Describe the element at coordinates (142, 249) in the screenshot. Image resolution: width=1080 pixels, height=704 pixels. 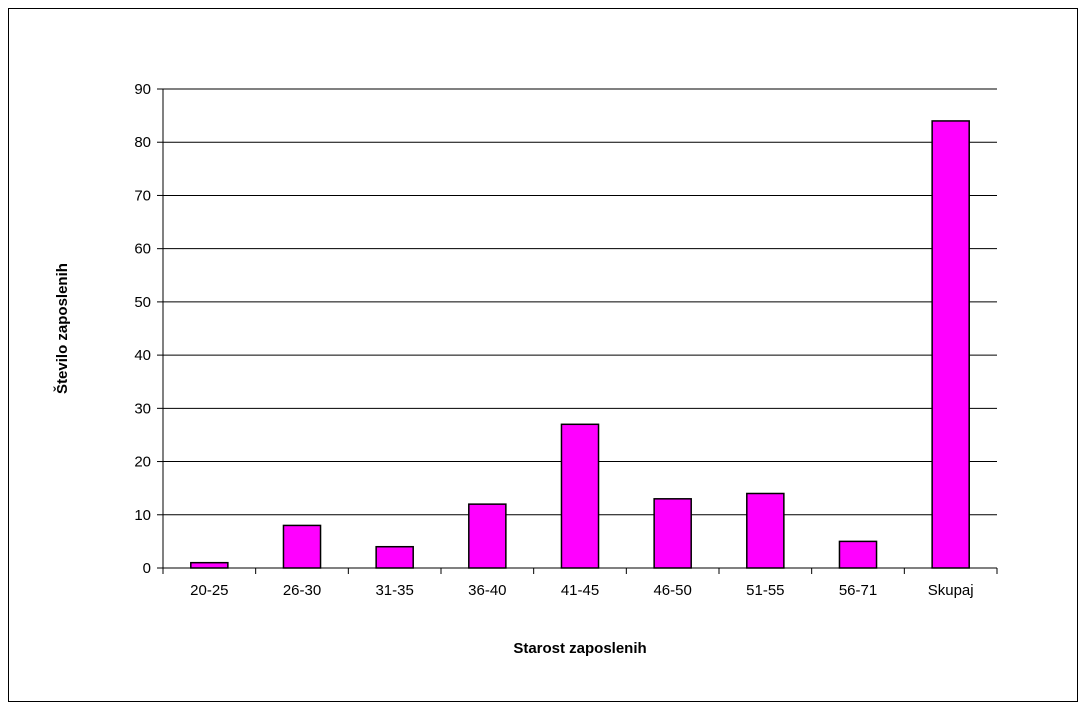
I see `y-tick-label: 60` at that location.